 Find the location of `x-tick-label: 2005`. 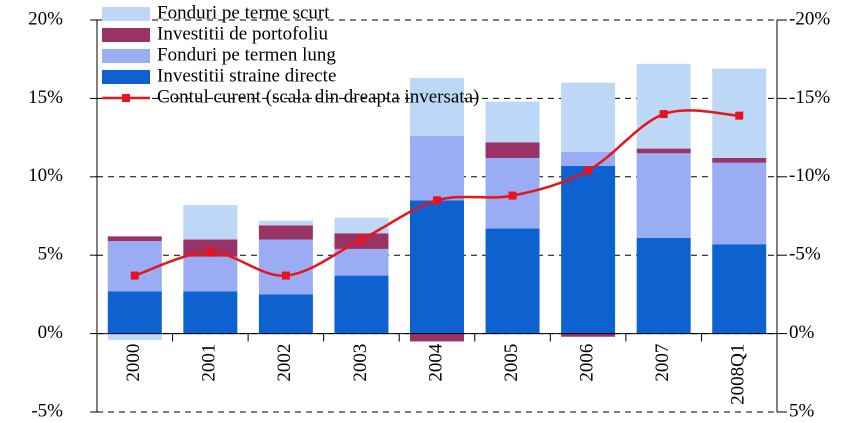

x-tick-label: 2005 is located at coordinates (511, 363).